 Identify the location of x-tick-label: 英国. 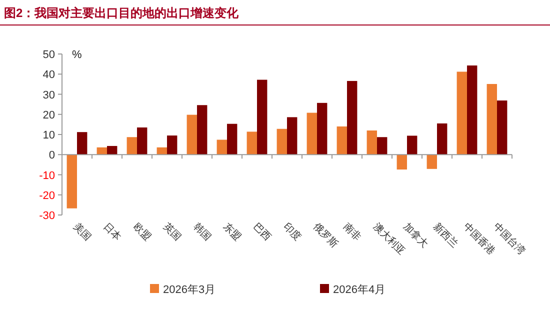
(172, 232).